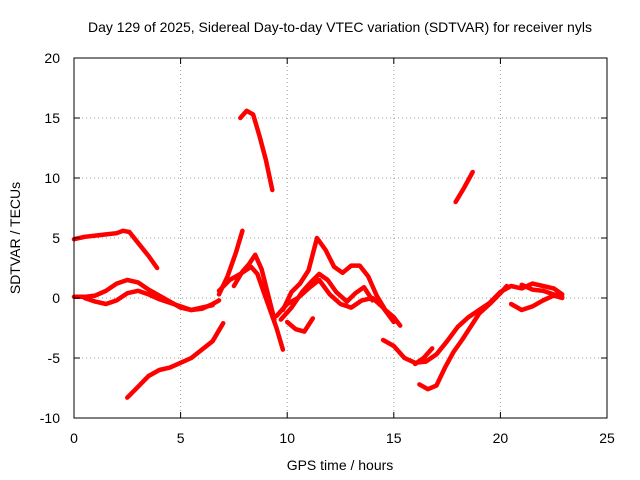 This screenshot has height=480, width=640. What do you see at coordinates (56, 238) in the screenshot?
I see `y-tick-label: 5` at bounding box center [56, 238].